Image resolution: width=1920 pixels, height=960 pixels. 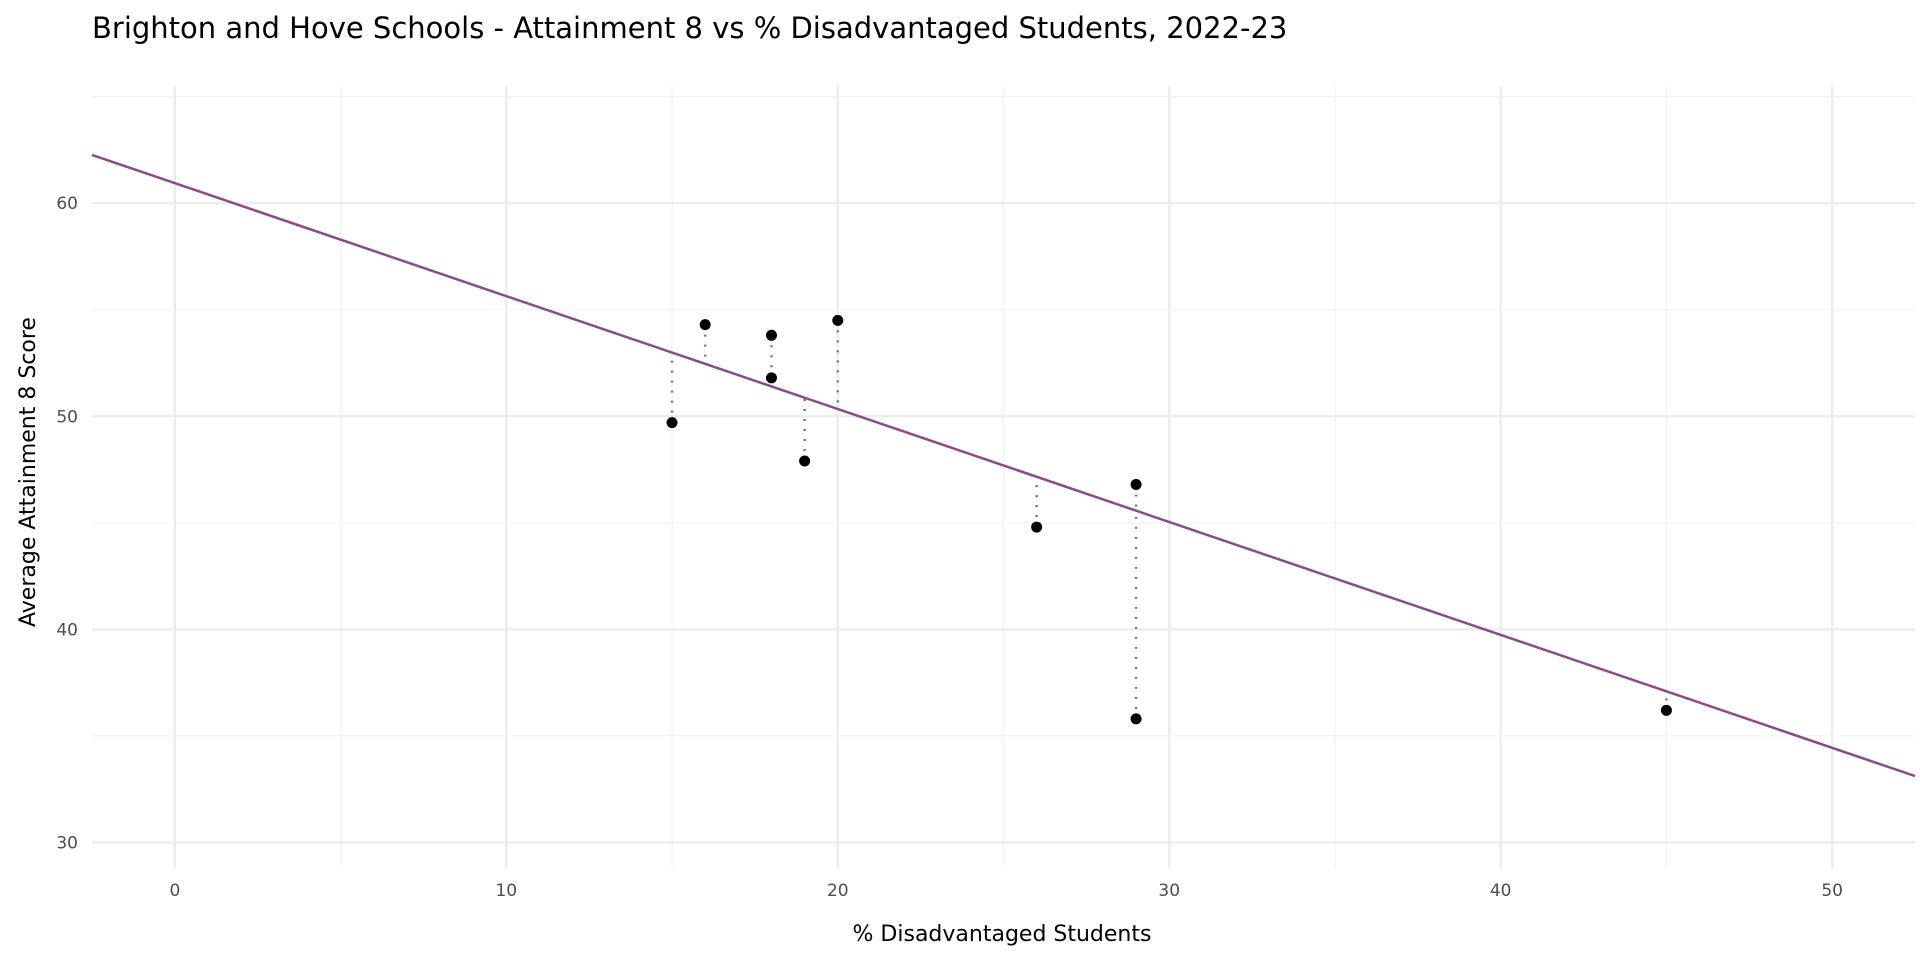 What do you see at coordinates (67, 204) in the screenshot?
I see `y-tick-label: 60` at bounding box center [67, 204].